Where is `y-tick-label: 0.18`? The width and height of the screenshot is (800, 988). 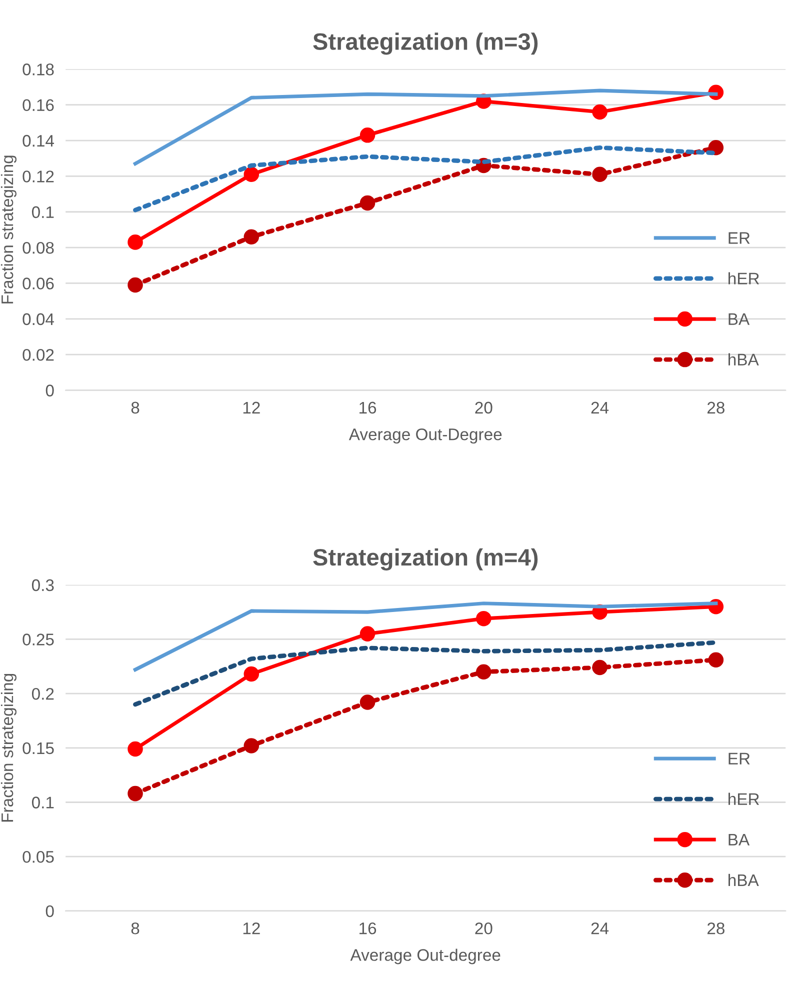
y-tick-label: 0.18 is located at coordinates (38, 70).